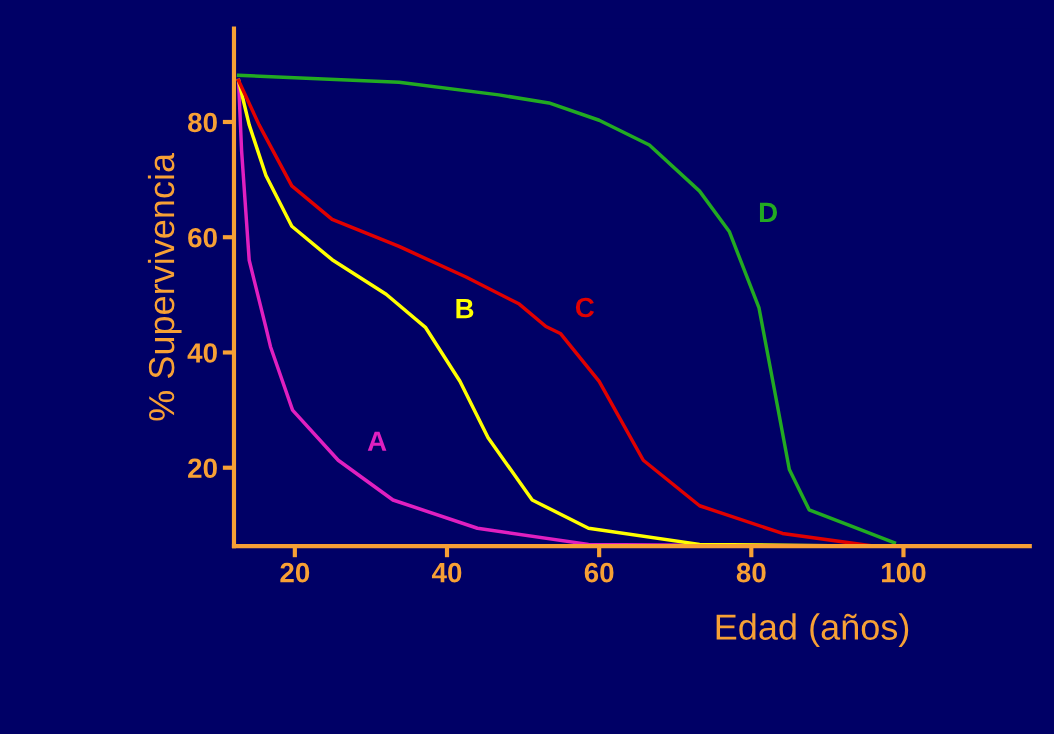 This screenshot has width=1054, height=734. Describe the element at coordinates (465, 309) in the screenshot. I see `series-label: B` at that location.